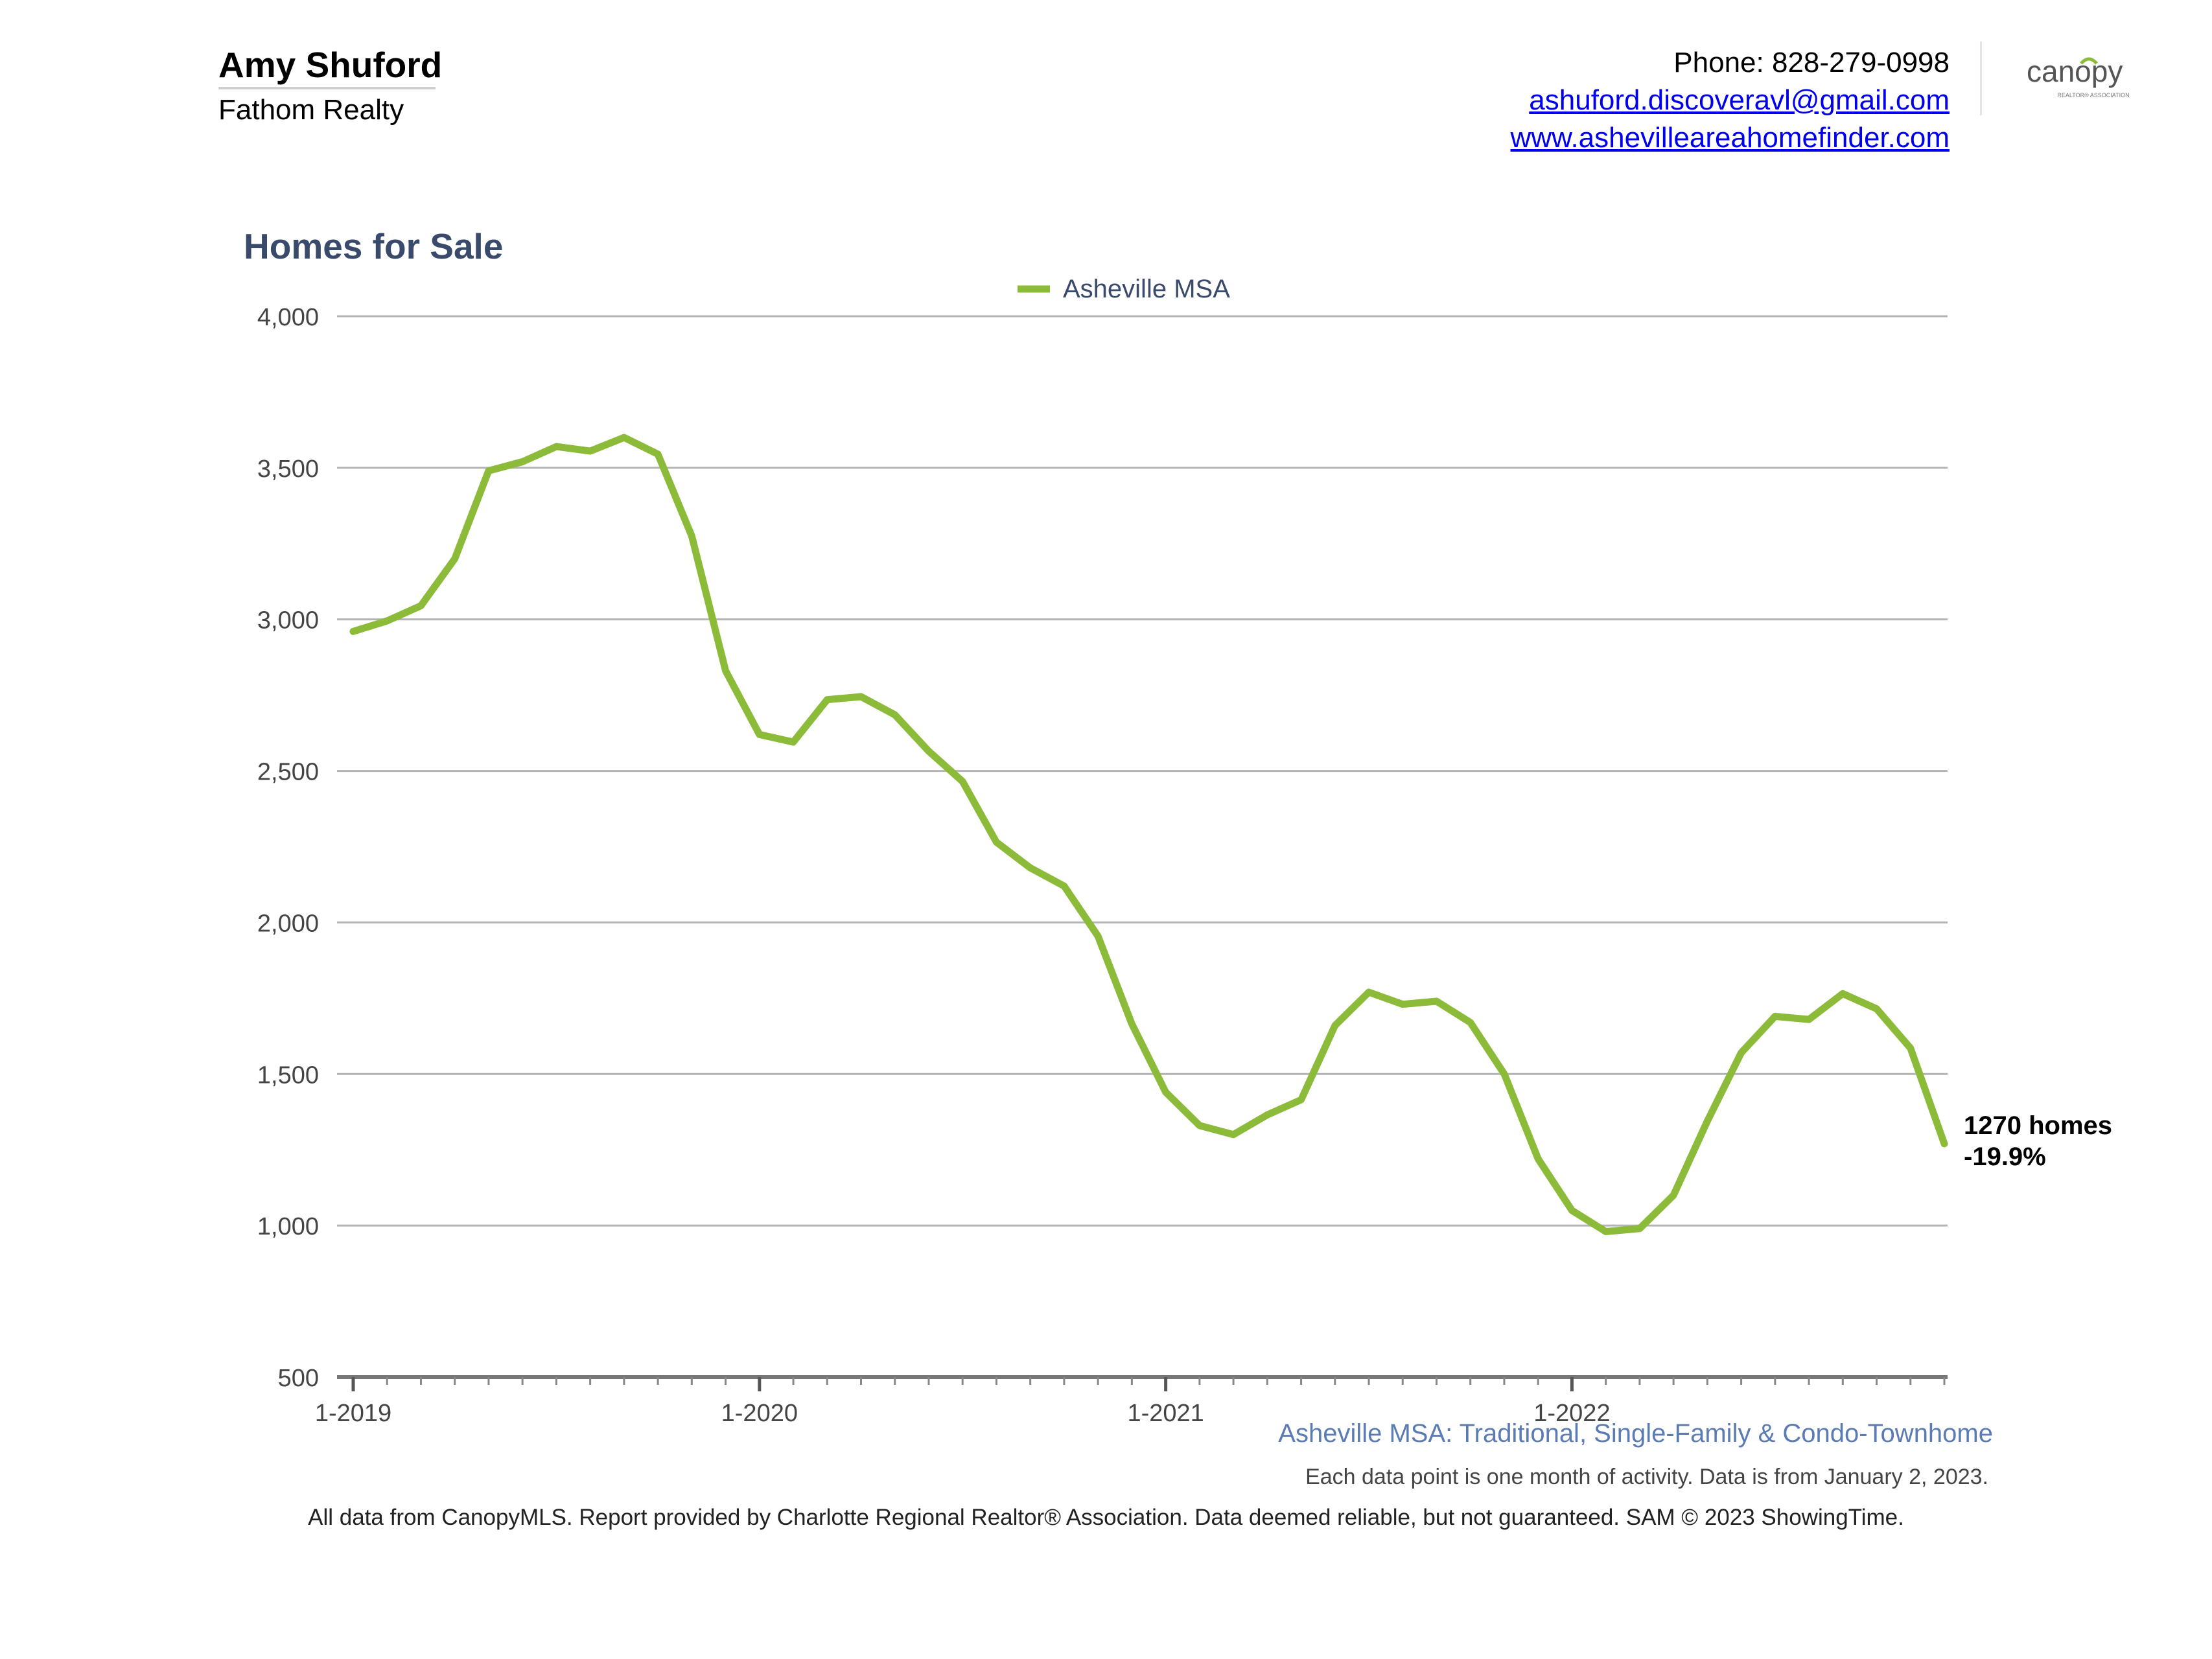 The image size is (2212, 1659). Describe the element at coordinates (374, 246) in the screenshot. I see `chart-title: Homes for Sale` at that location.